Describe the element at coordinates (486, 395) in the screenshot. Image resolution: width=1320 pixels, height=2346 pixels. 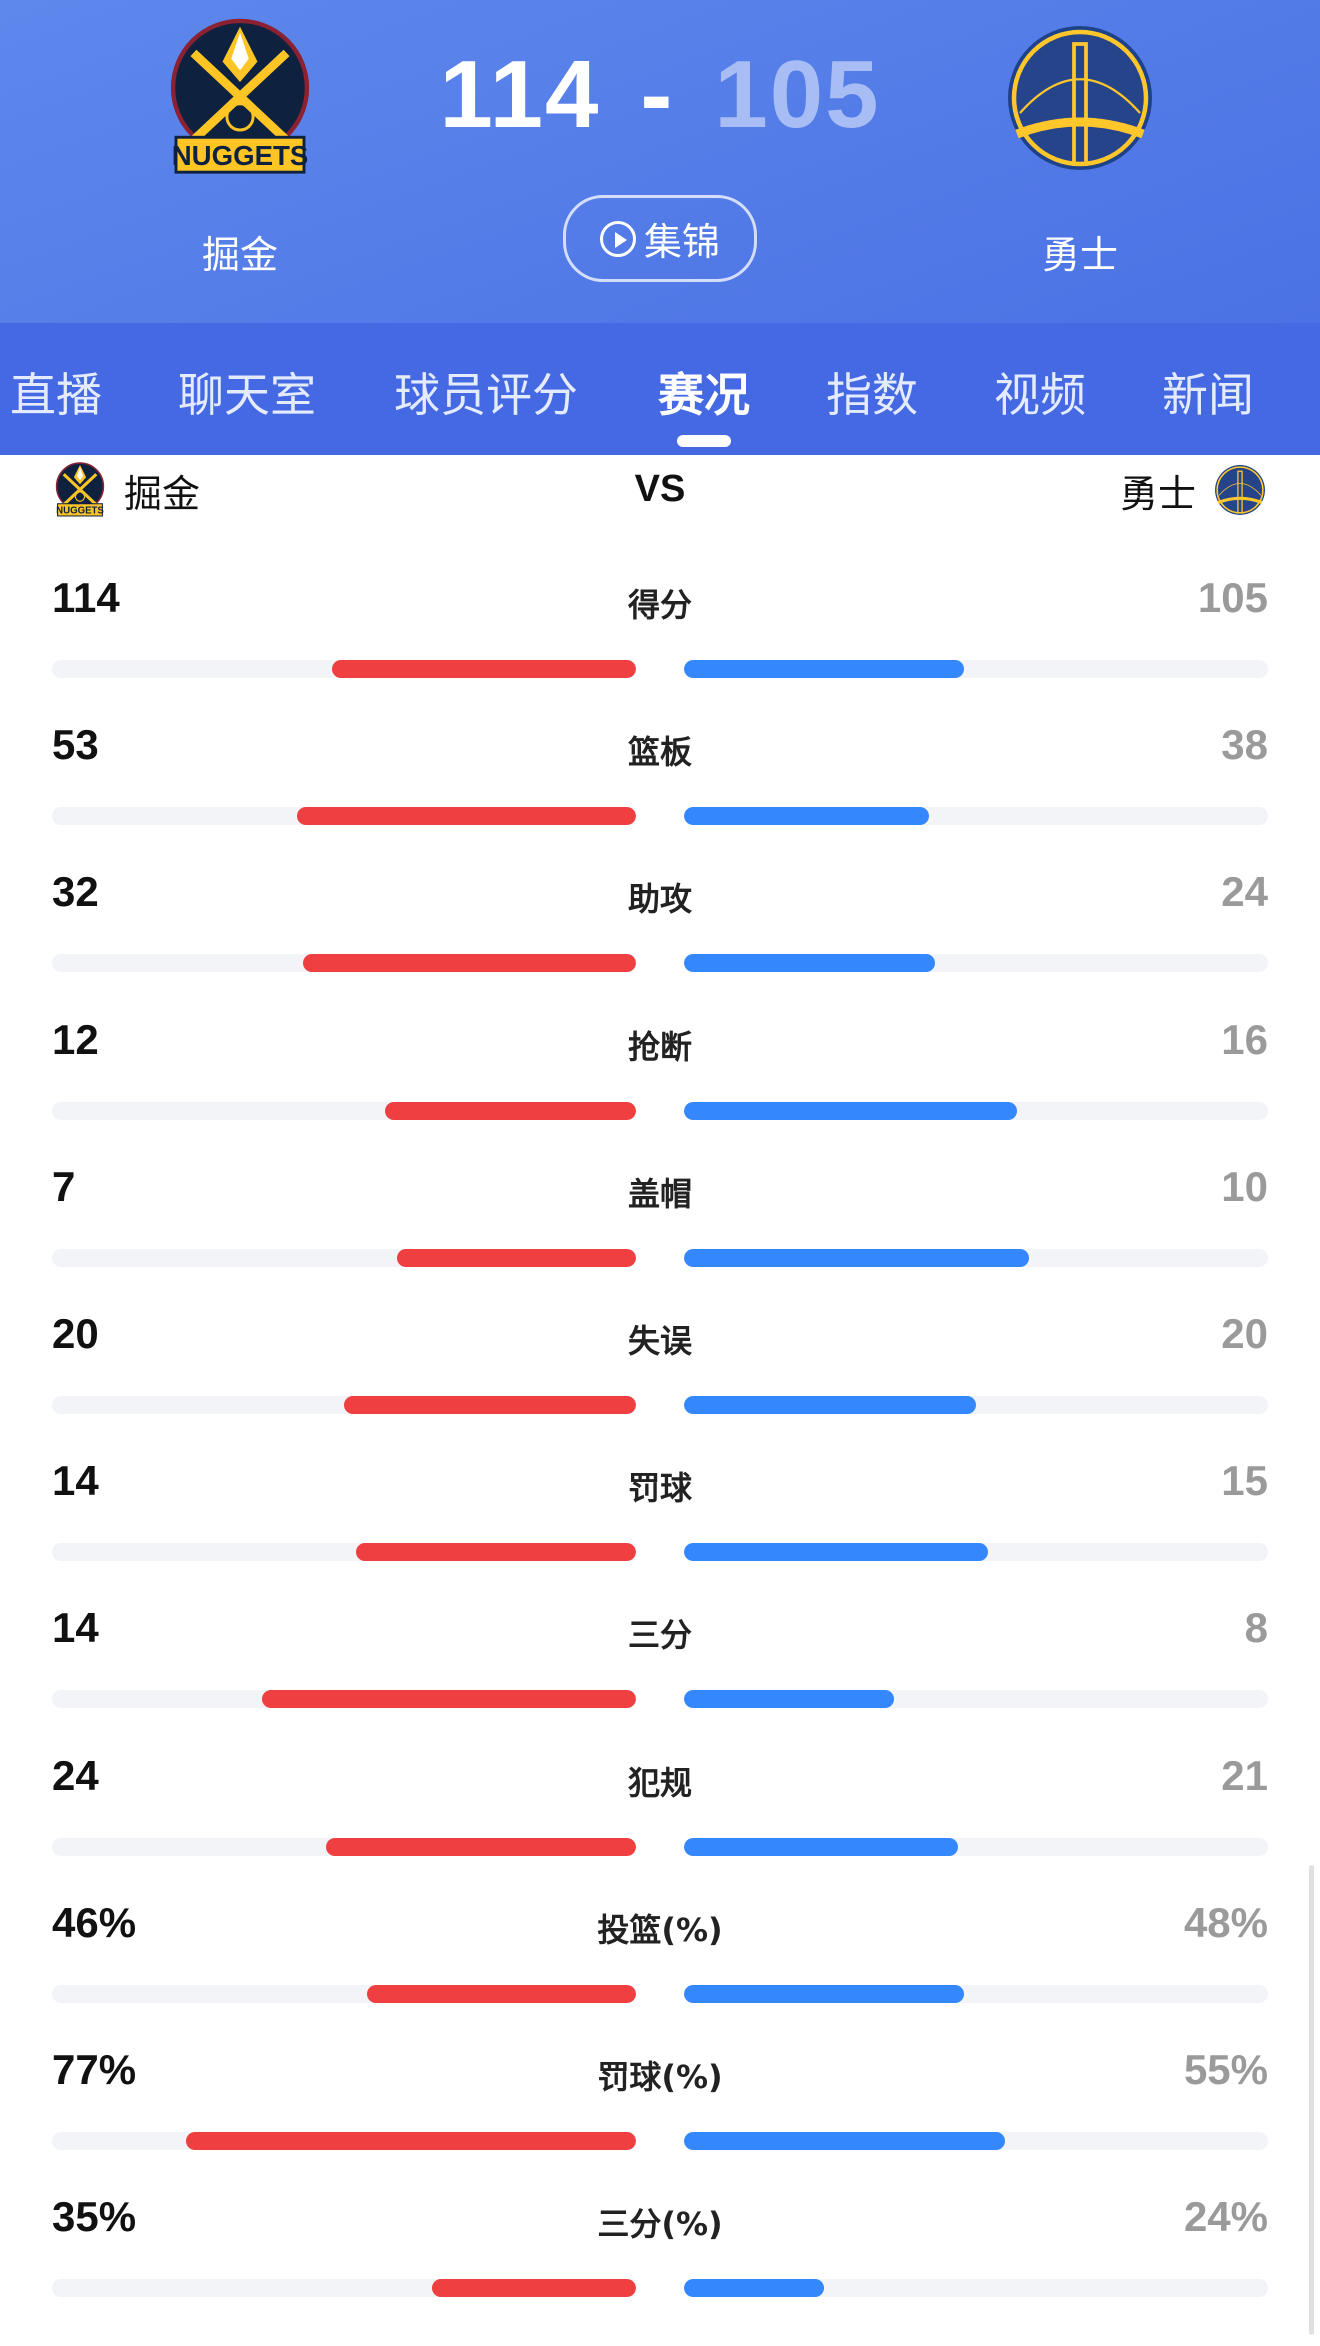
I see `tab-player-ratings: 球员评分` at that location.